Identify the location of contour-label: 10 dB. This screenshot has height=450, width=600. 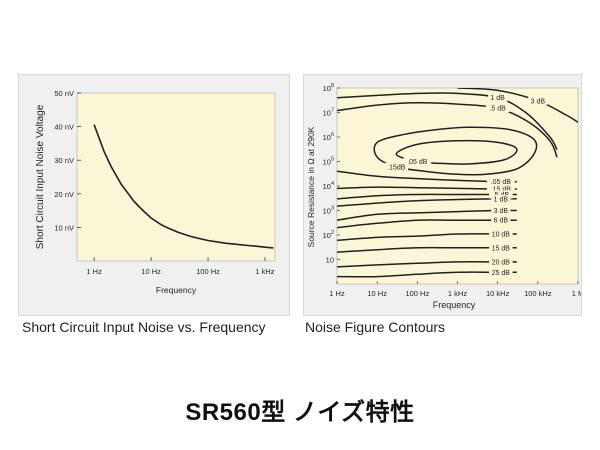
(501, 234).